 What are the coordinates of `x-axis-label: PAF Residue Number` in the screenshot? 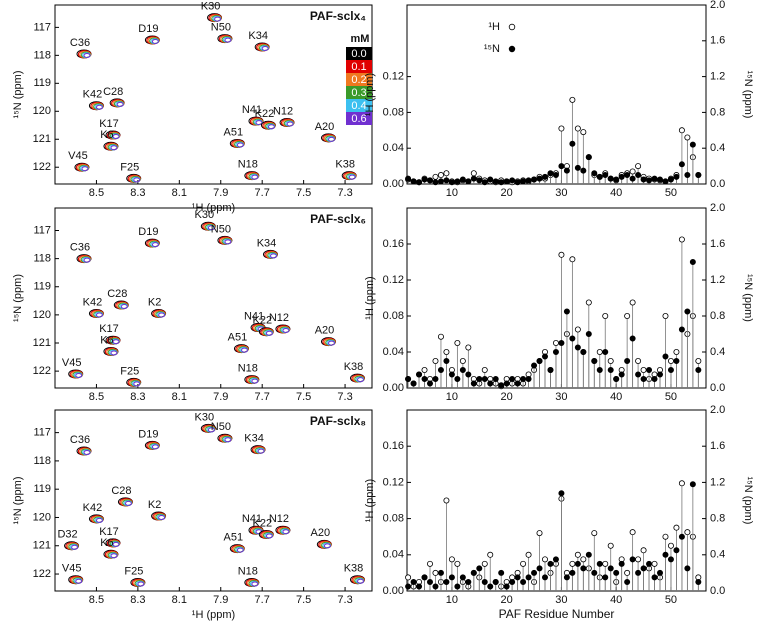 It's located at (557, 614).